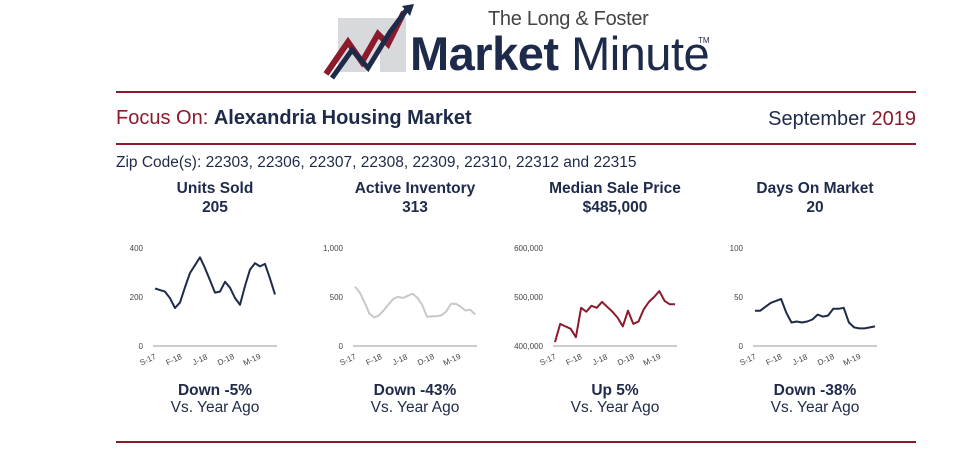 The height and width of the screenshot is (460, 964). Describe the element at coordinates (215, 207) in the screenshot. I see `headline-value: 205` at that location.